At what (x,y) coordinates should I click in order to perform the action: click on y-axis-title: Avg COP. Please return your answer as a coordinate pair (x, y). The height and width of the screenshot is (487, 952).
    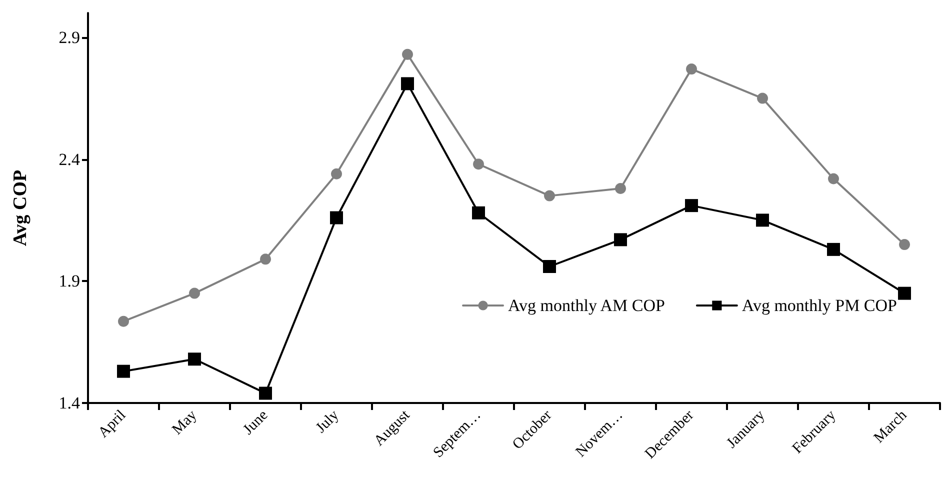
    Looking at the image, I should click on (20, 208).